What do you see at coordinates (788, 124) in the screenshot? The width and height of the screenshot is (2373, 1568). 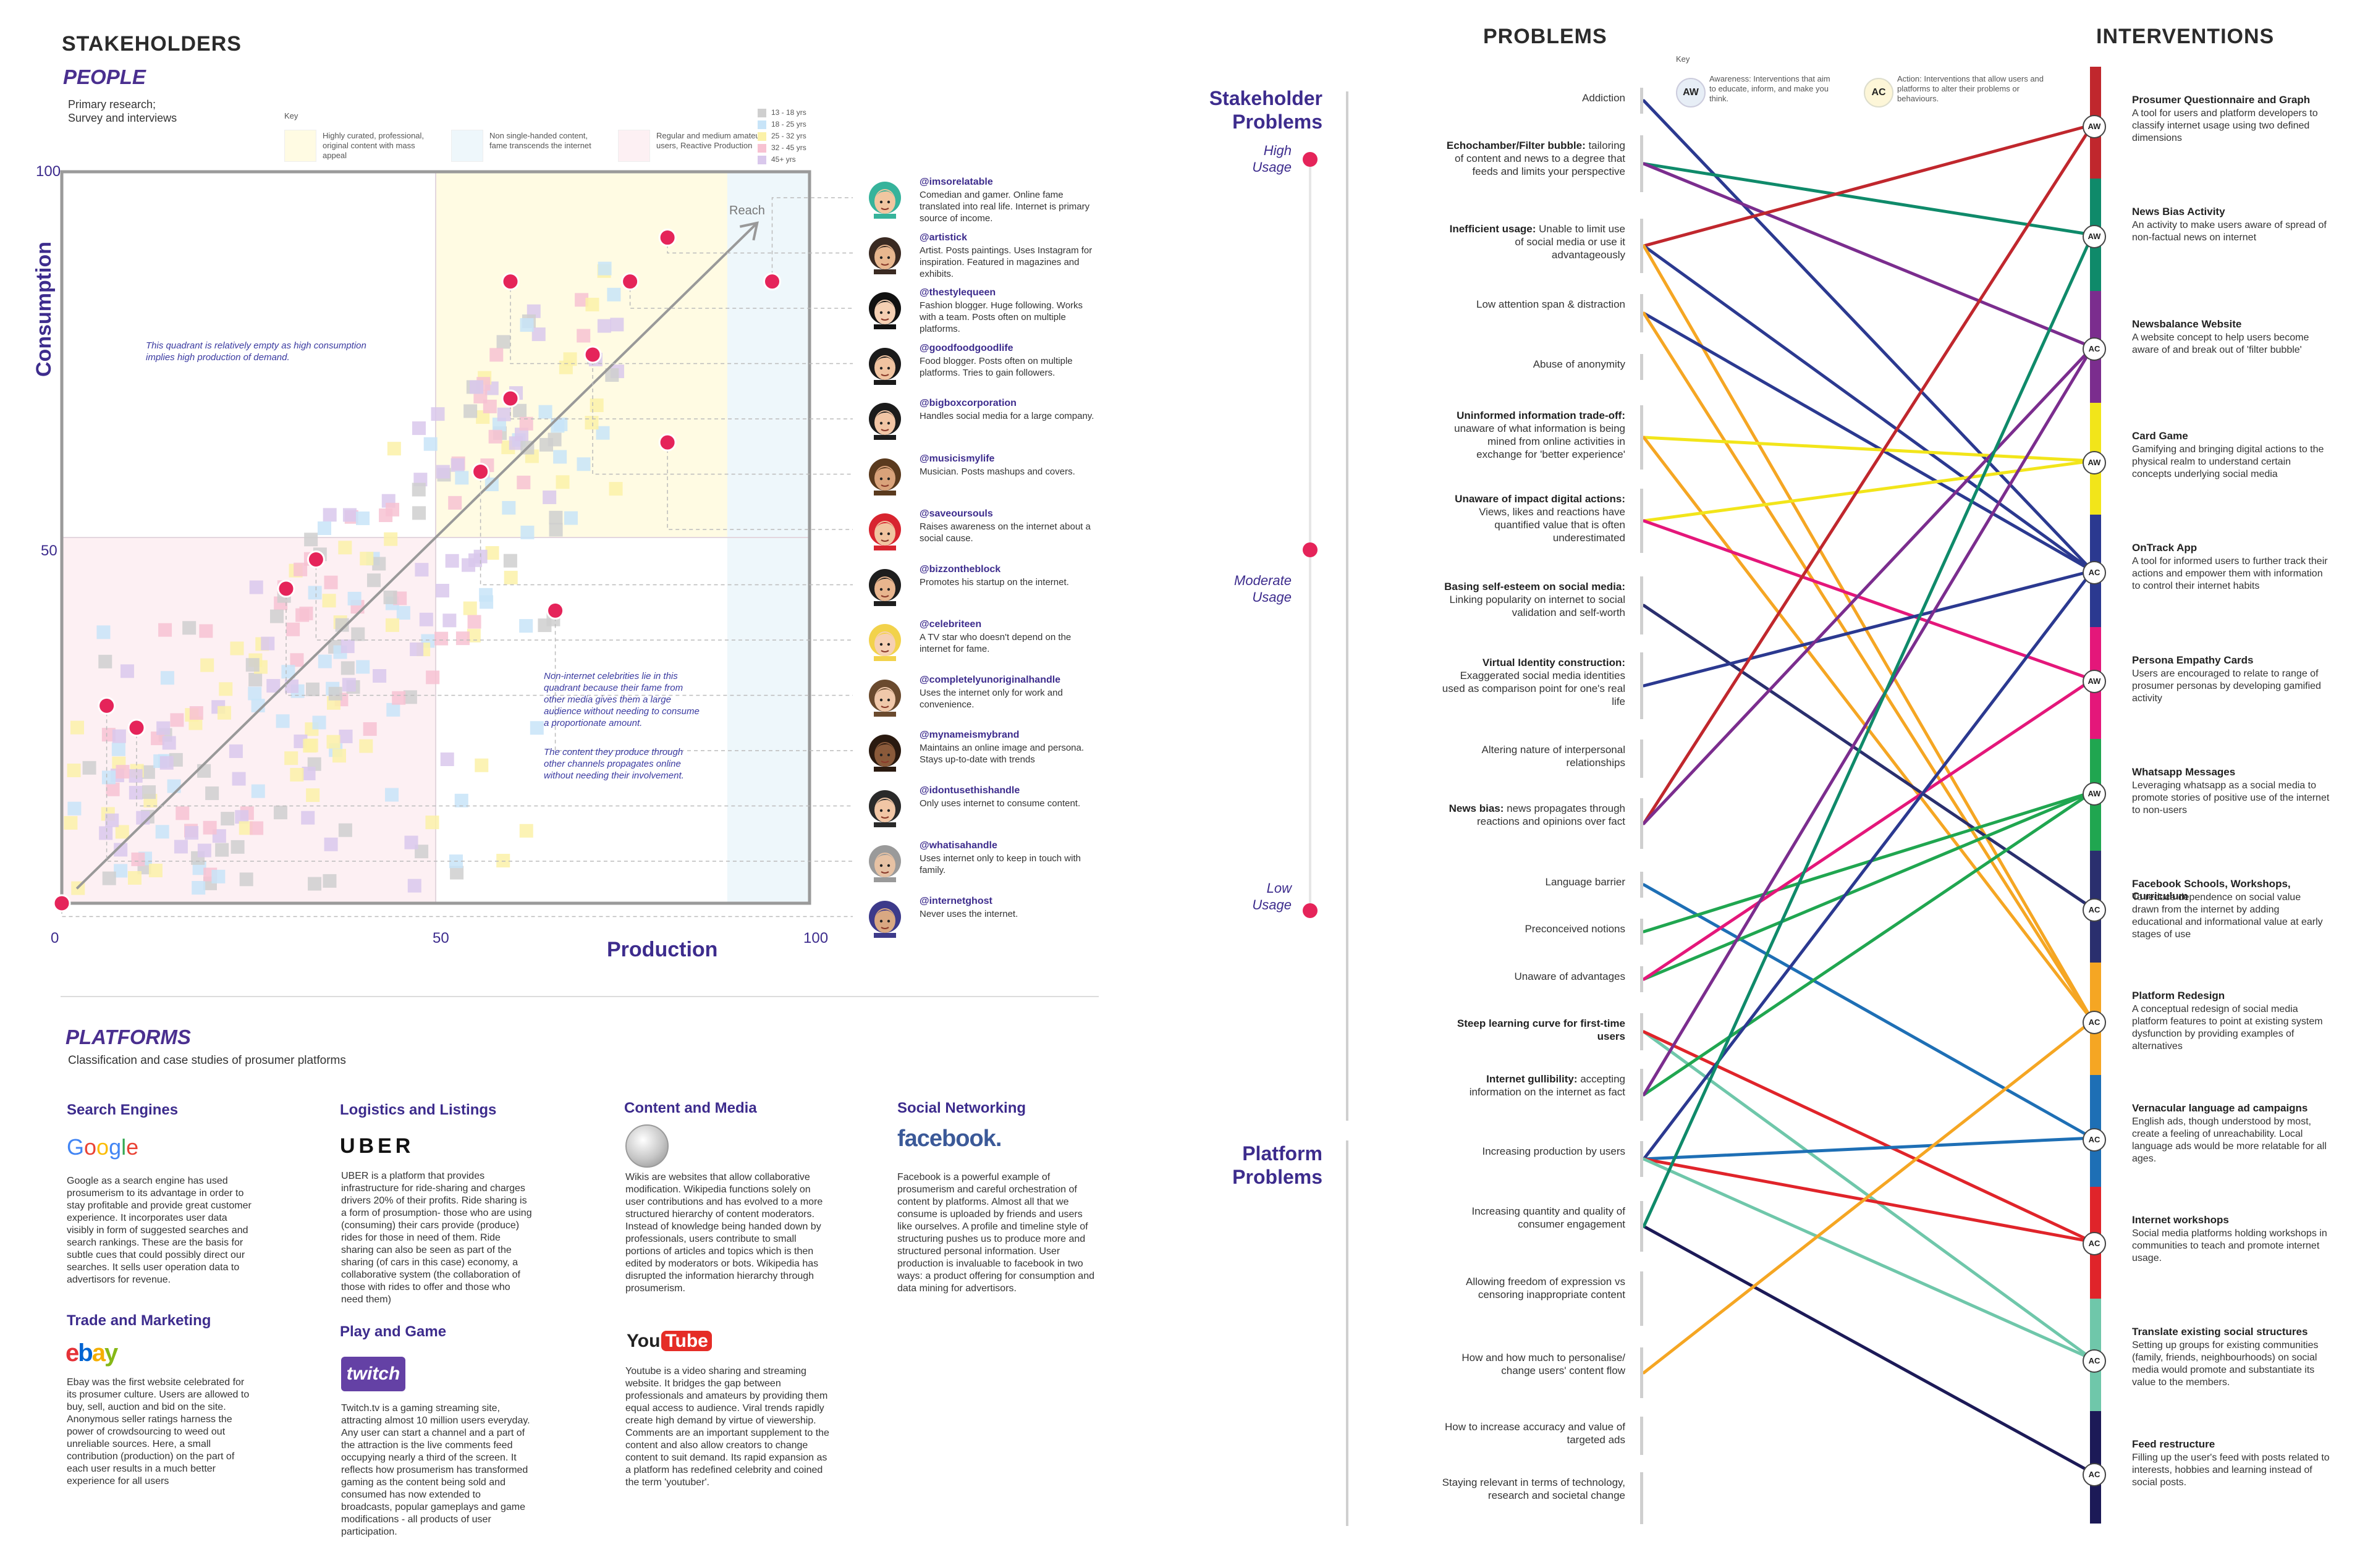 I see `age-label-2: 18 - 25 yrs` at bounding box center [788, 124].